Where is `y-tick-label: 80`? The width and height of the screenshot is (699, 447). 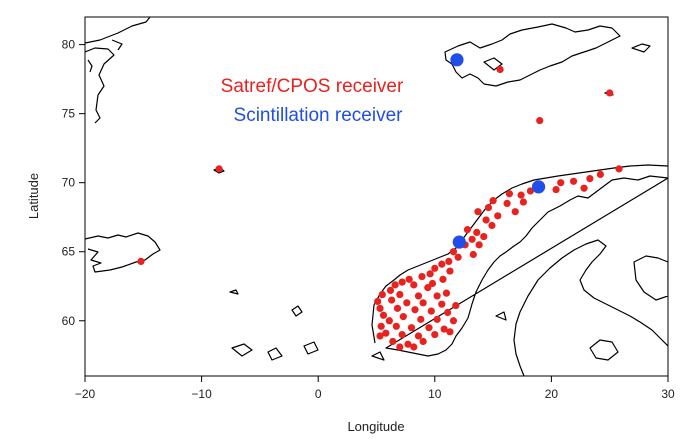
y-tick-label: 80 is located at coordinates (69, 45).